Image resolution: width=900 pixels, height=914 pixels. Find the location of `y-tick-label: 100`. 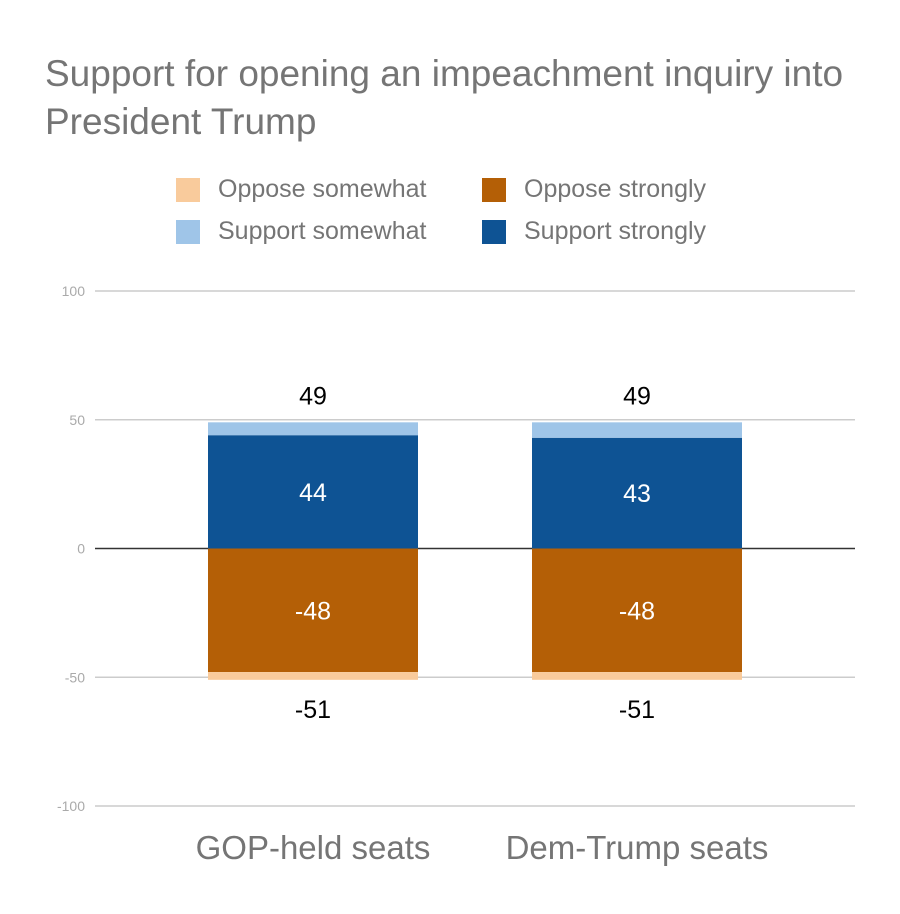

y-tick-label: 100 is located at coordinates (74, 291).